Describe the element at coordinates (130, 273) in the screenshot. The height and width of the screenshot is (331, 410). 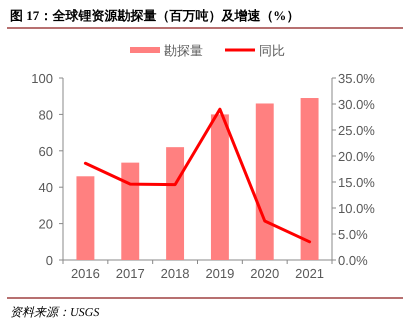
I see `x-tick-label: 2017` at that location.